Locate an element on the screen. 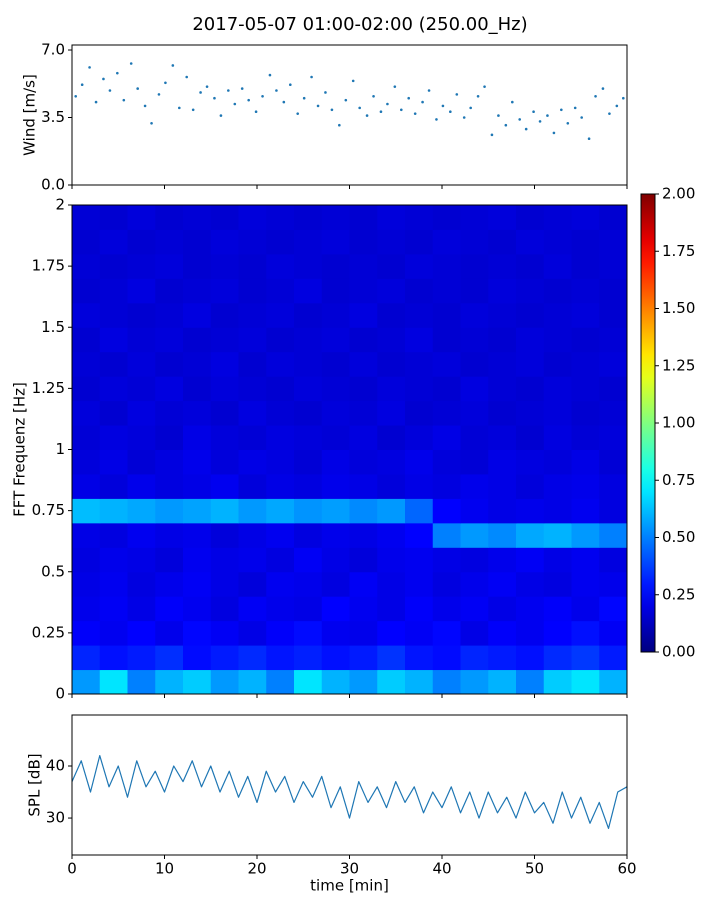  y-tick-label: 1.75 is located at coordinates (48, 266).